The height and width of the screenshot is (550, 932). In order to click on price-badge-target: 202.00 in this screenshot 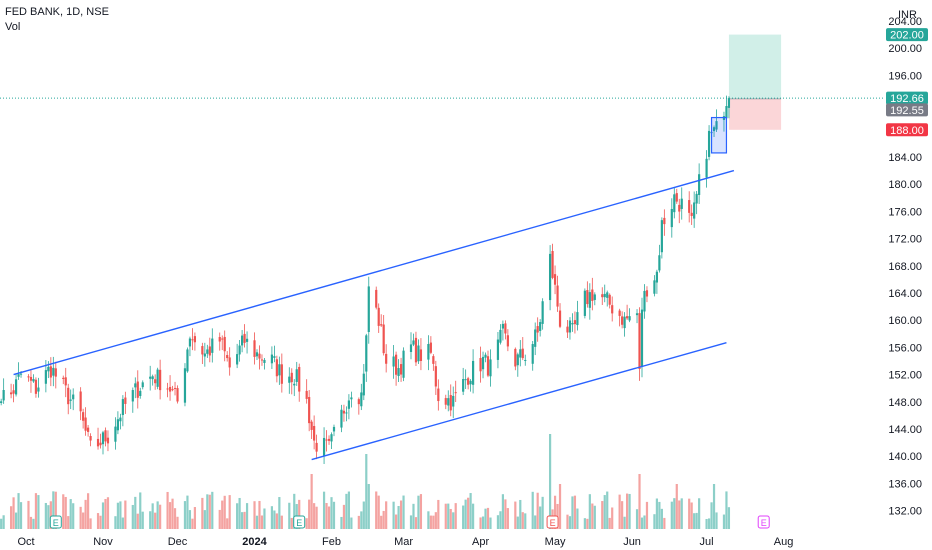, I will do `click(907, 35)`.